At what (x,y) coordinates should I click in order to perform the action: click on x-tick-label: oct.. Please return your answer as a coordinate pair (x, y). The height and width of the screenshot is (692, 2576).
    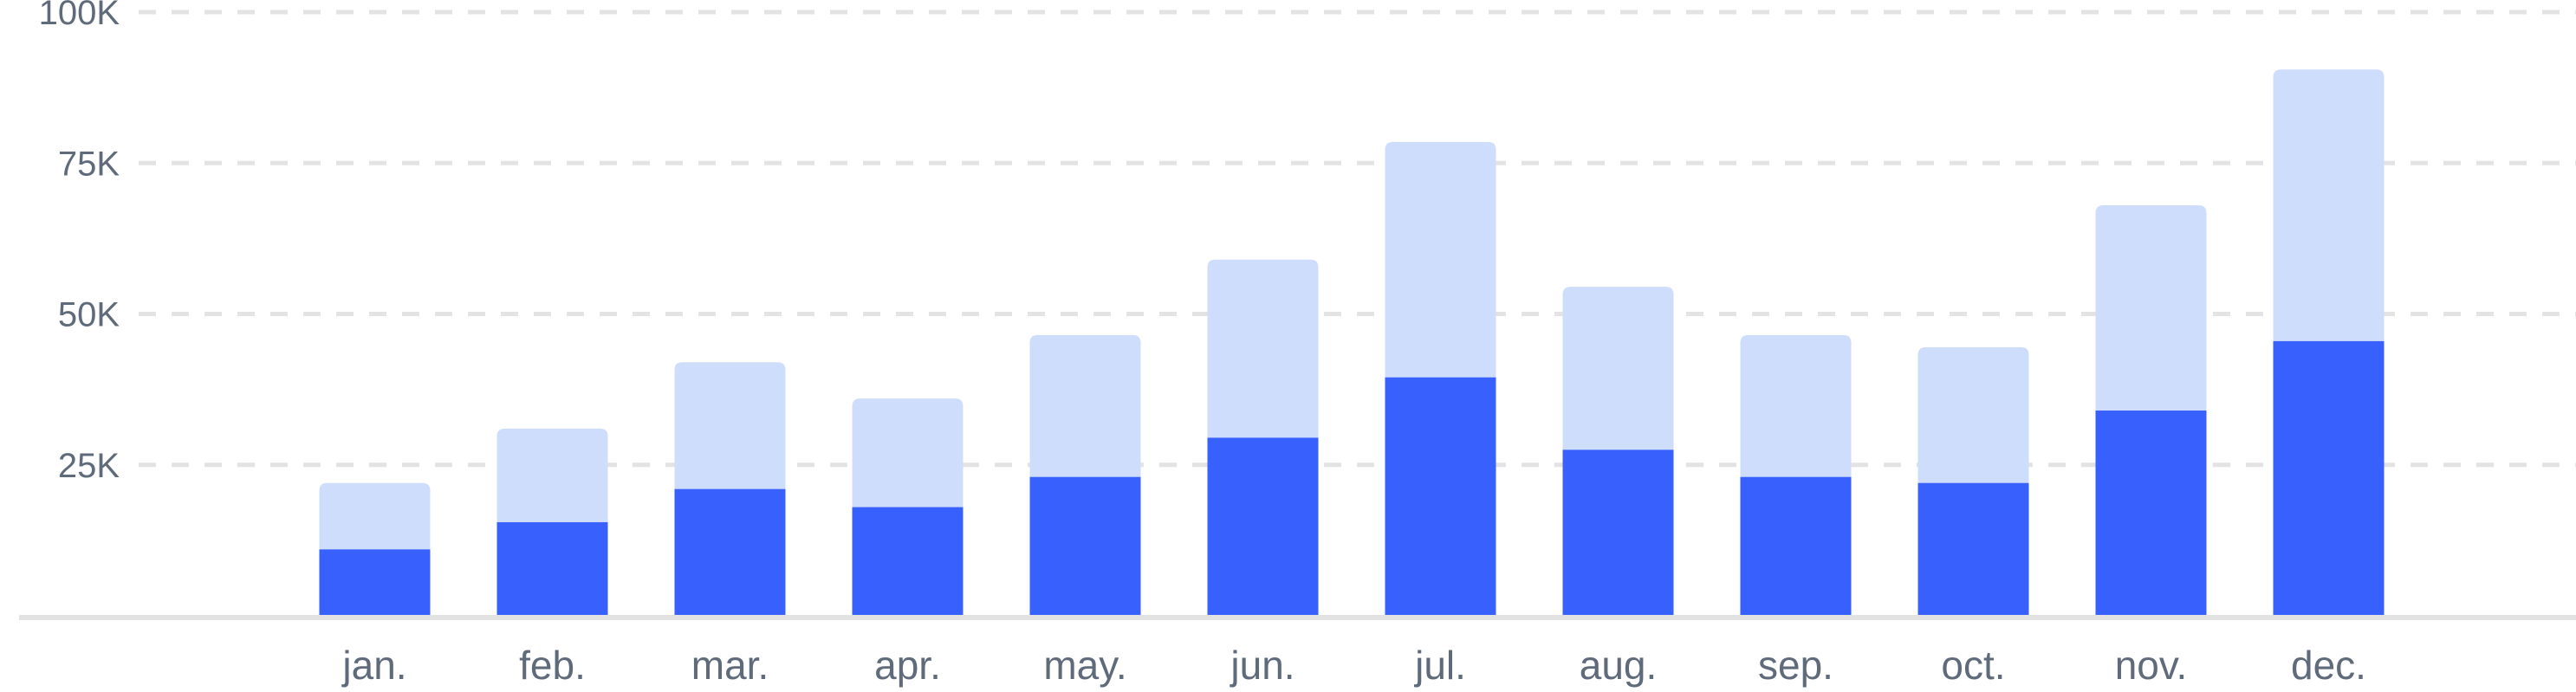
    Looking at the image, I should click on (1973, 665).